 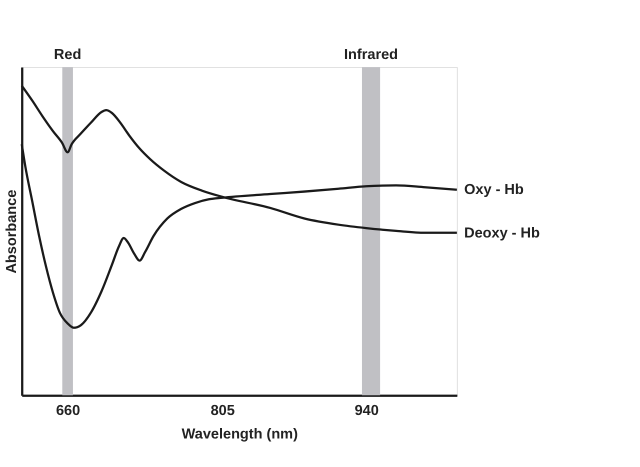 I want to click on band-label: Red, so click(x=68, y=54).